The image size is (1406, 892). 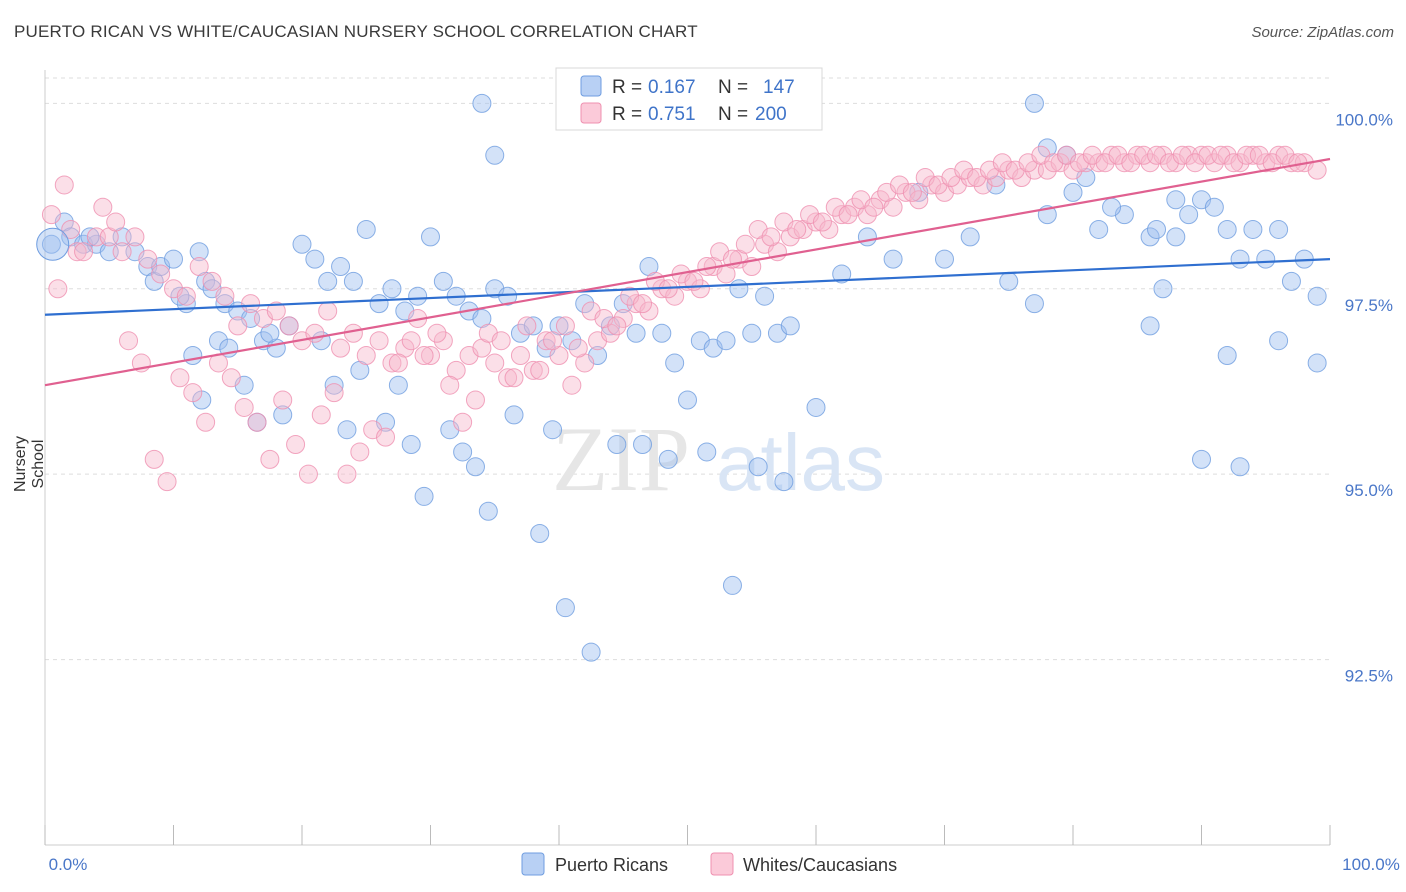 I want to click on bottom-legend-label: Puerto Ricans, so click(x=611, y=865).